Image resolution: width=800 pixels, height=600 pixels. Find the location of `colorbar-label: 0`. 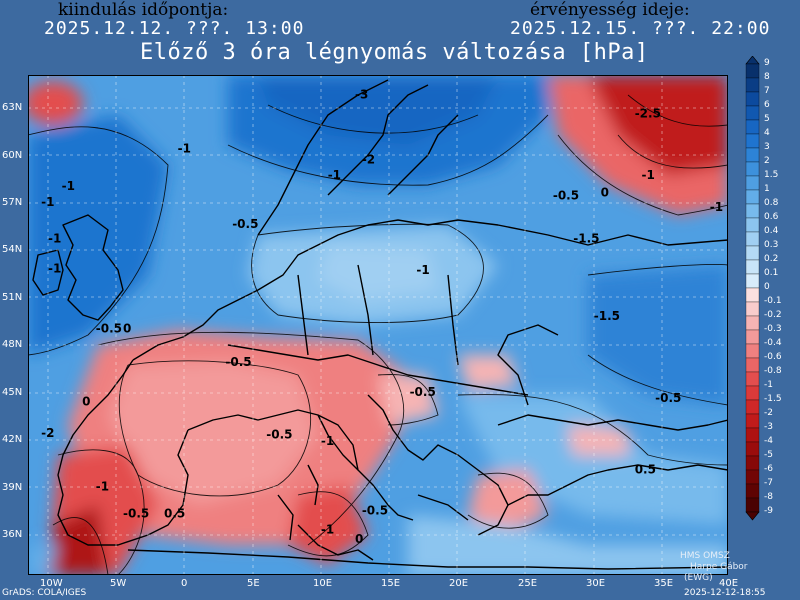

colorbar-label: 0 is located at coordinates (767, 287).